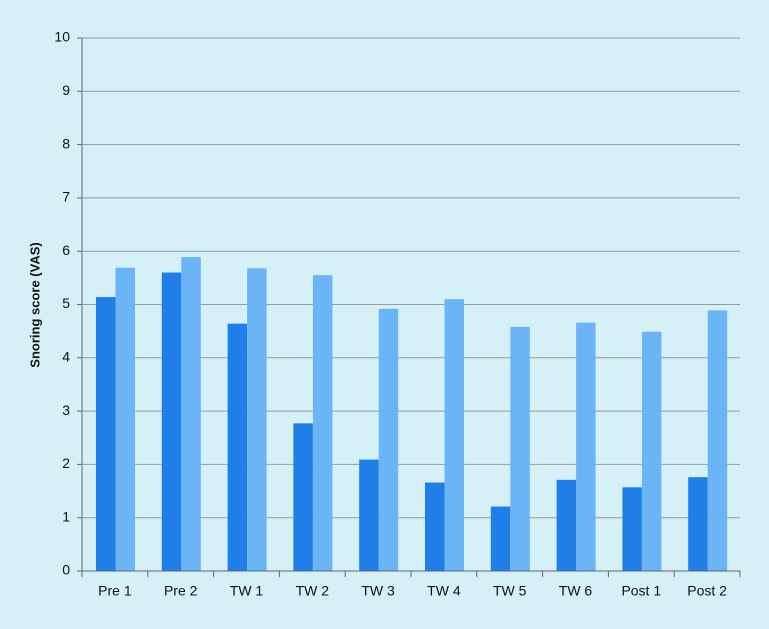 The width and height of the screenshot is (769, 629). What do you see at coordinates (66, 410) in the screenshot?
I see `y-tick-label: 3` at bounding box center [66, 410].